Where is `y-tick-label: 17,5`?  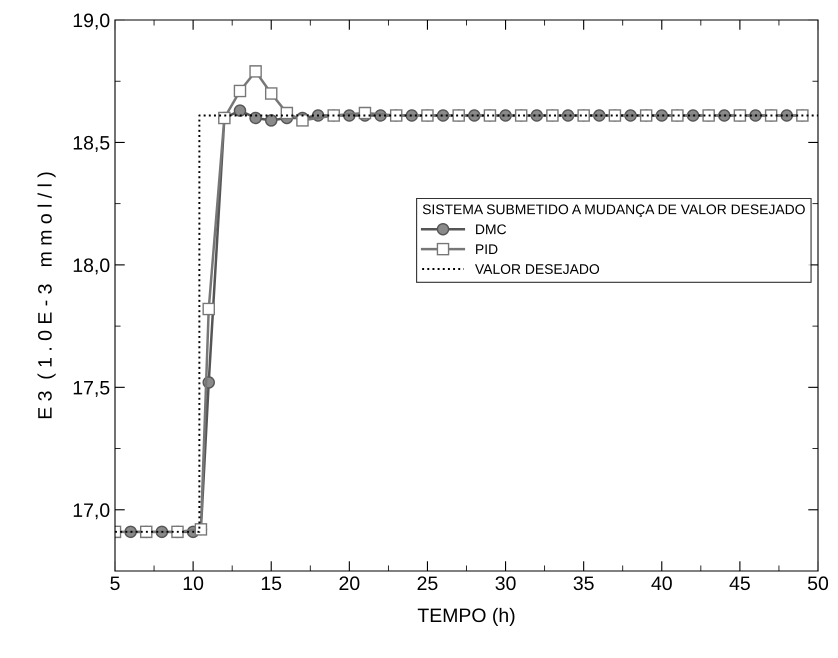
y-tick-label: 17,5 is located at coordinates (92, 389).